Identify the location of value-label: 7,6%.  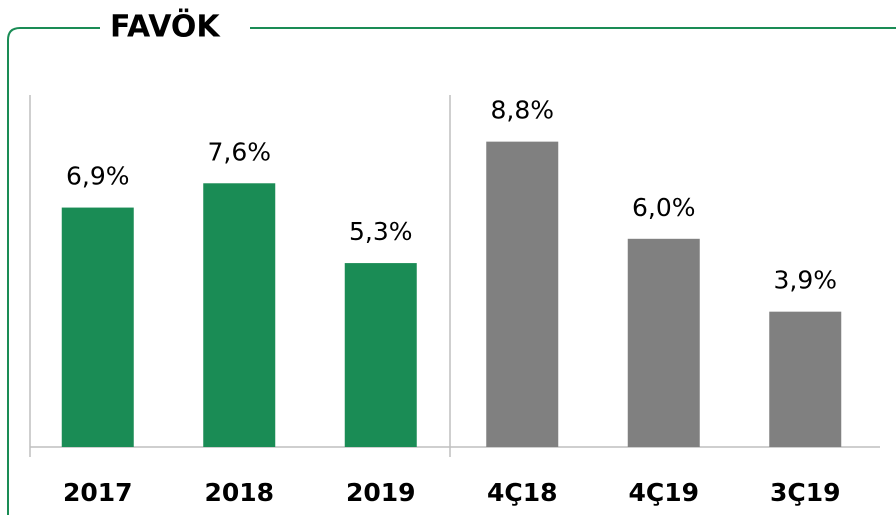
(239, 151).